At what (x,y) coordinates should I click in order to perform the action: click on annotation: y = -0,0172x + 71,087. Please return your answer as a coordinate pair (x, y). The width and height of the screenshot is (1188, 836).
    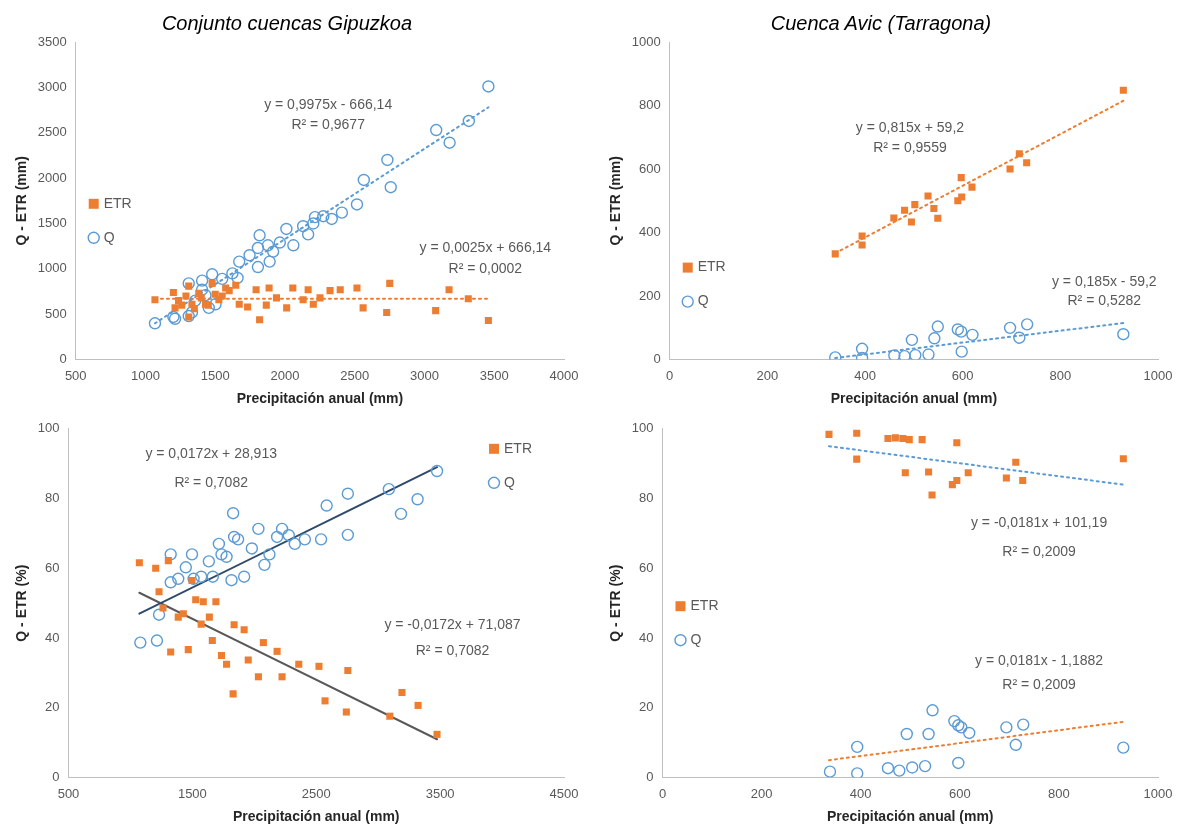
    Looking at the image, I should click on (452, 624).